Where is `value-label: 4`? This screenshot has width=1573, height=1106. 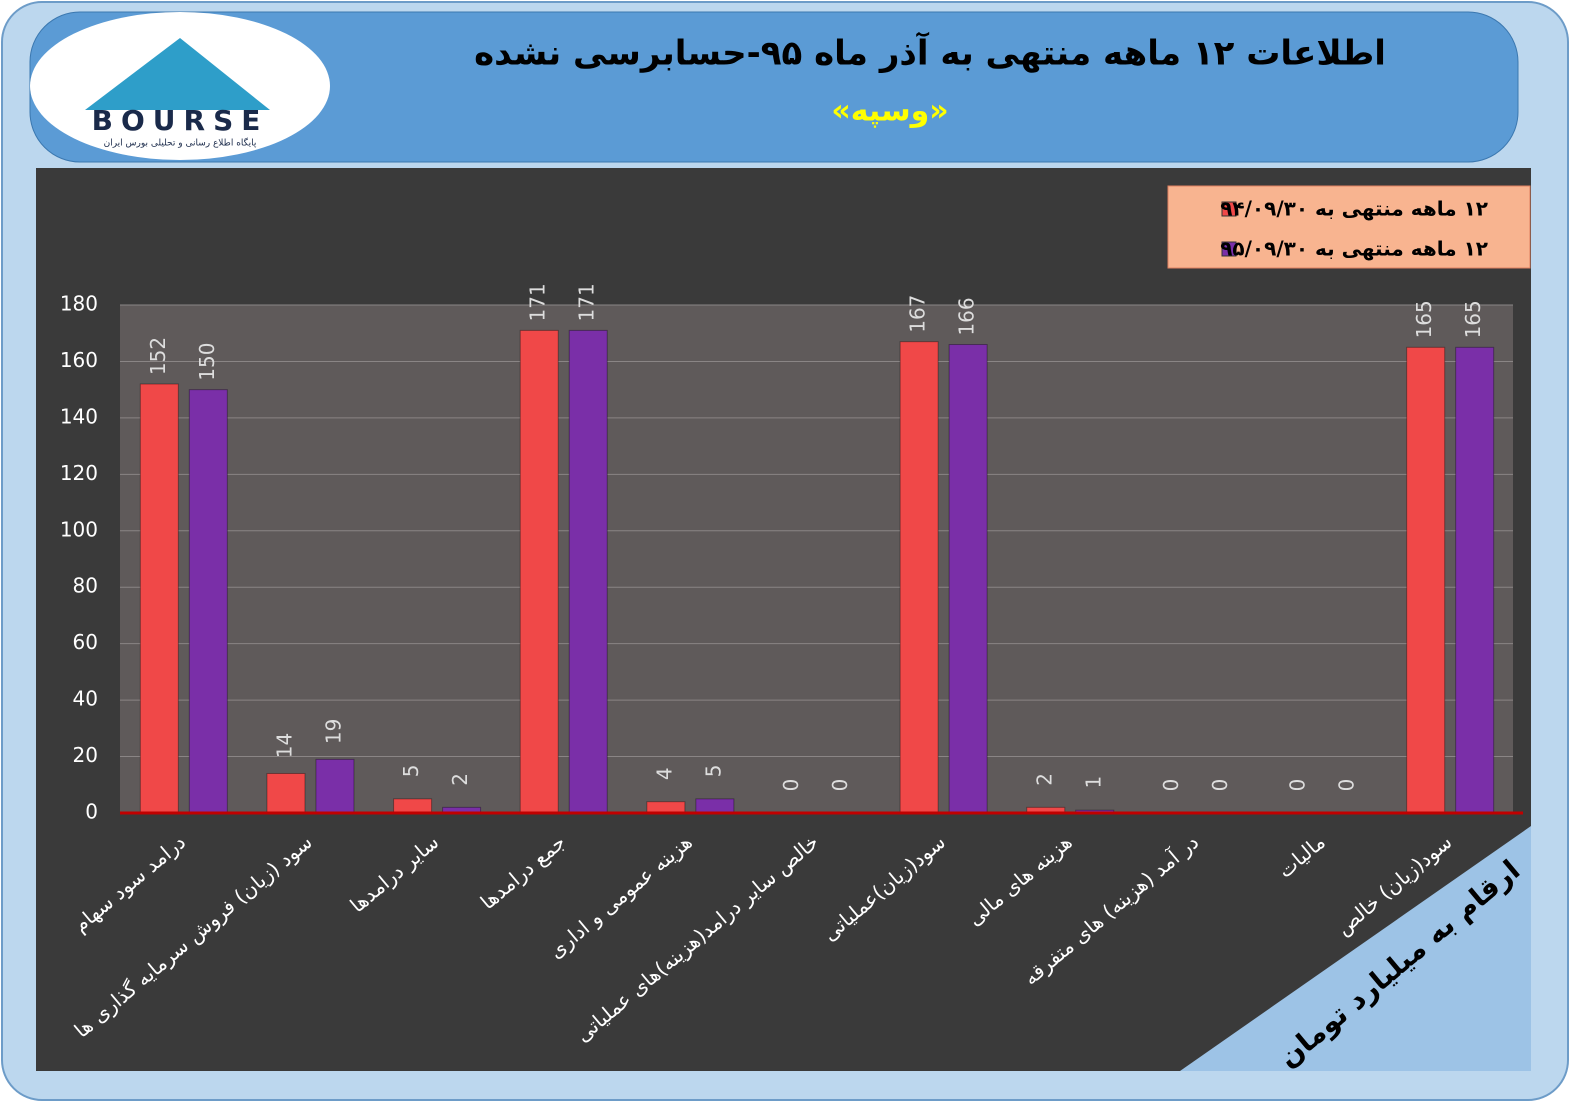
value-label: 4 is located at coordinates (664, 773).